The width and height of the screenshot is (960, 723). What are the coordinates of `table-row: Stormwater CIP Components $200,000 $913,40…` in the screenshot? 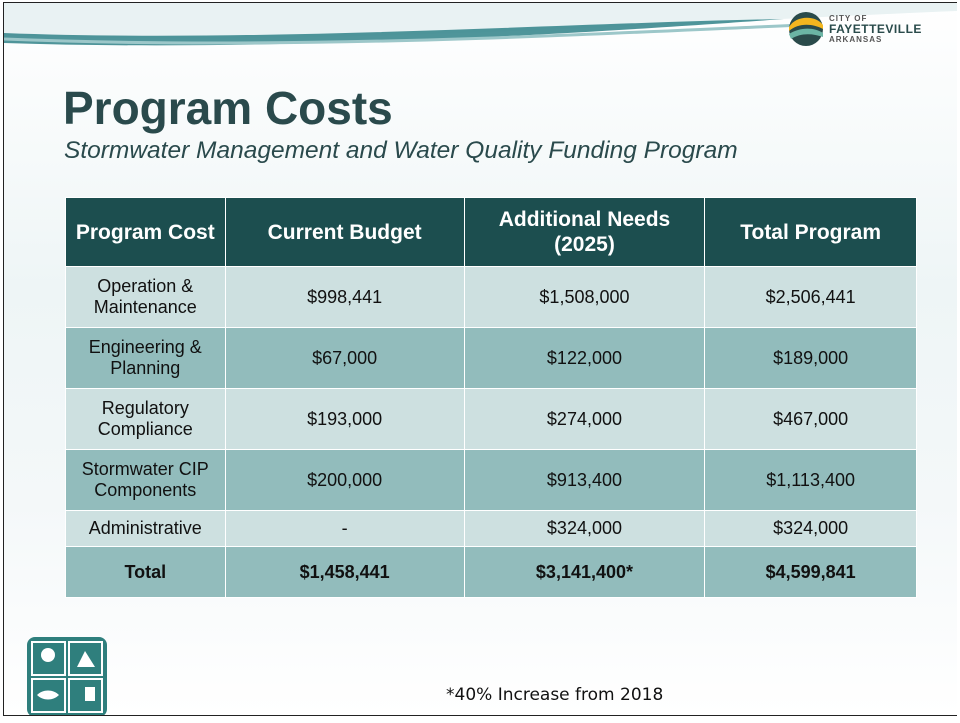 It's located at (491, 480).